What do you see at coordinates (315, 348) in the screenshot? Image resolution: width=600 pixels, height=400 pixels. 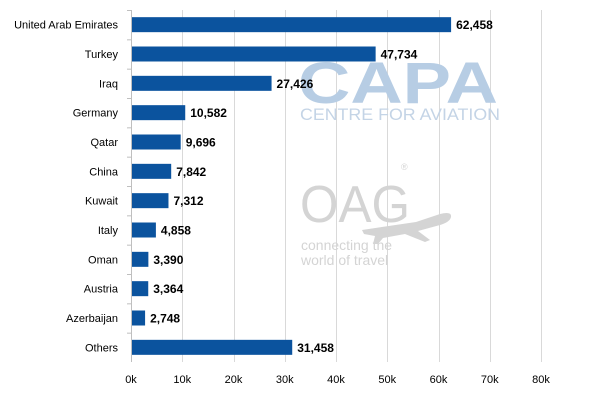 I see `data-label: 31,458` at bounding box center [315, 348].